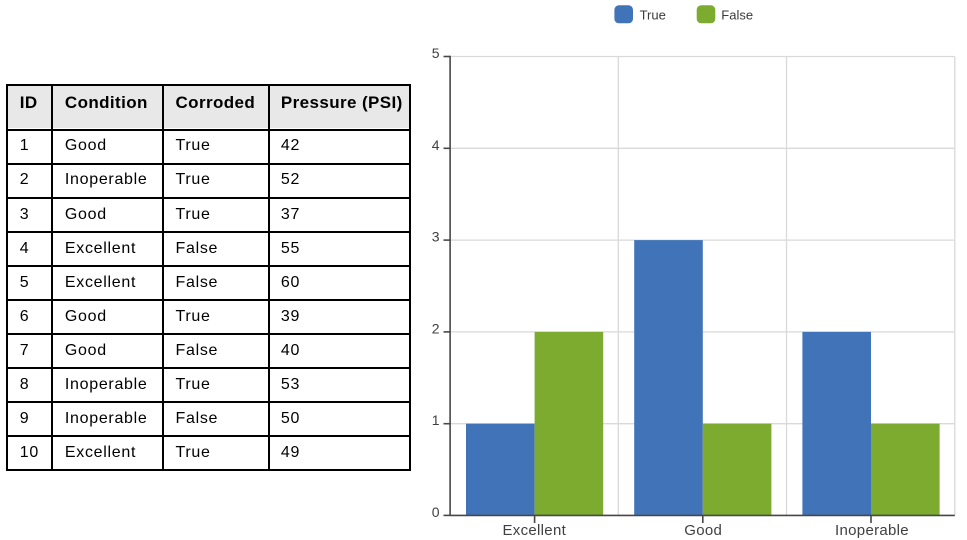  What do you see at coordinates (737, 15) in the screenshot?
I see `svg-text: False` at bounding box center [737, 15].